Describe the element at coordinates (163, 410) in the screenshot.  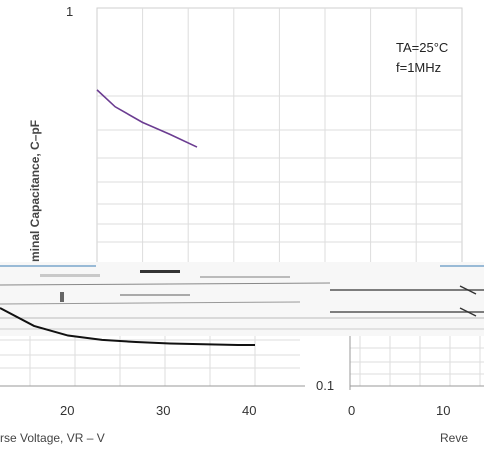
I see `x-tick-label-30: 30` at that location.